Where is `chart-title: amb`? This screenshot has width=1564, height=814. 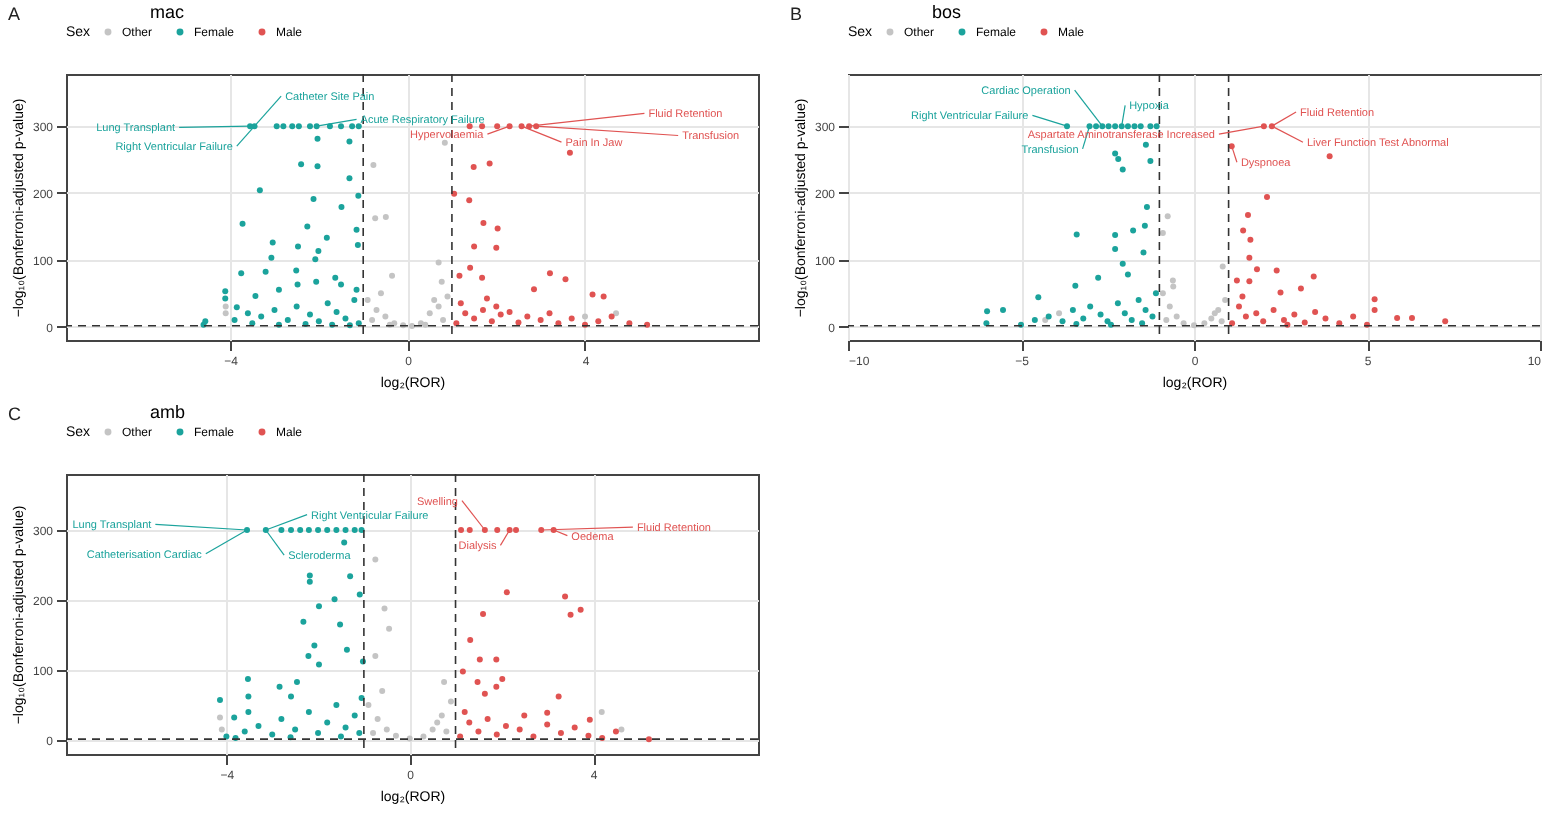 chart-title: amb is located at coordinates (167, 412).